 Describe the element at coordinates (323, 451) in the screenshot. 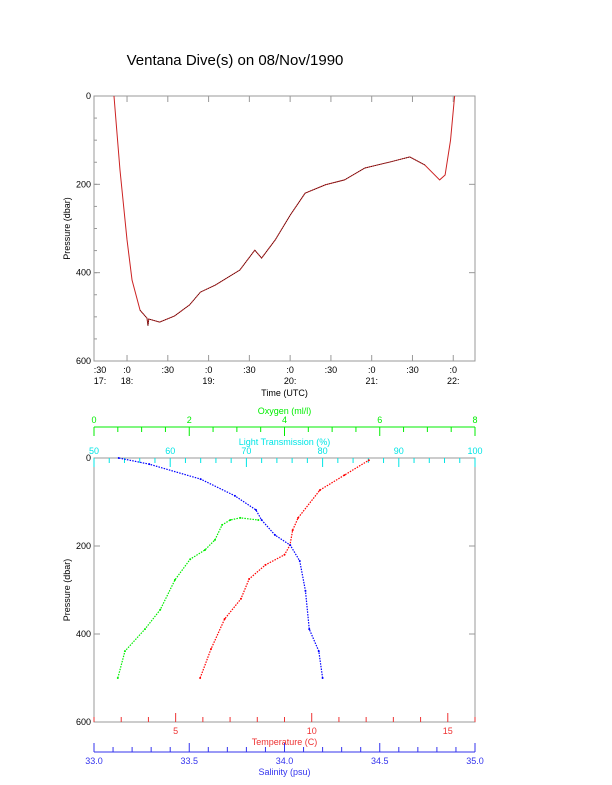

I see `axis-tick-label: 80` at that location.